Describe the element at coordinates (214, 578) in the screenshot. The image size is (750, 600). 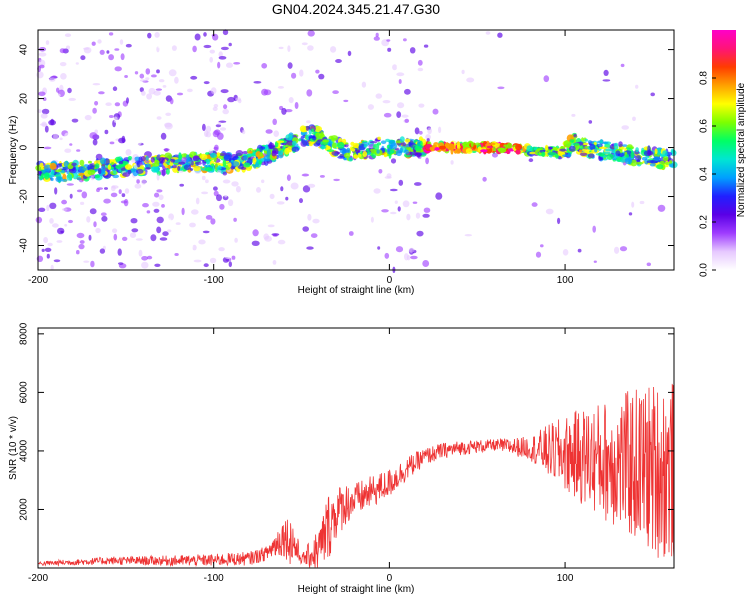
I see `x-tick-label: -100` at that location.